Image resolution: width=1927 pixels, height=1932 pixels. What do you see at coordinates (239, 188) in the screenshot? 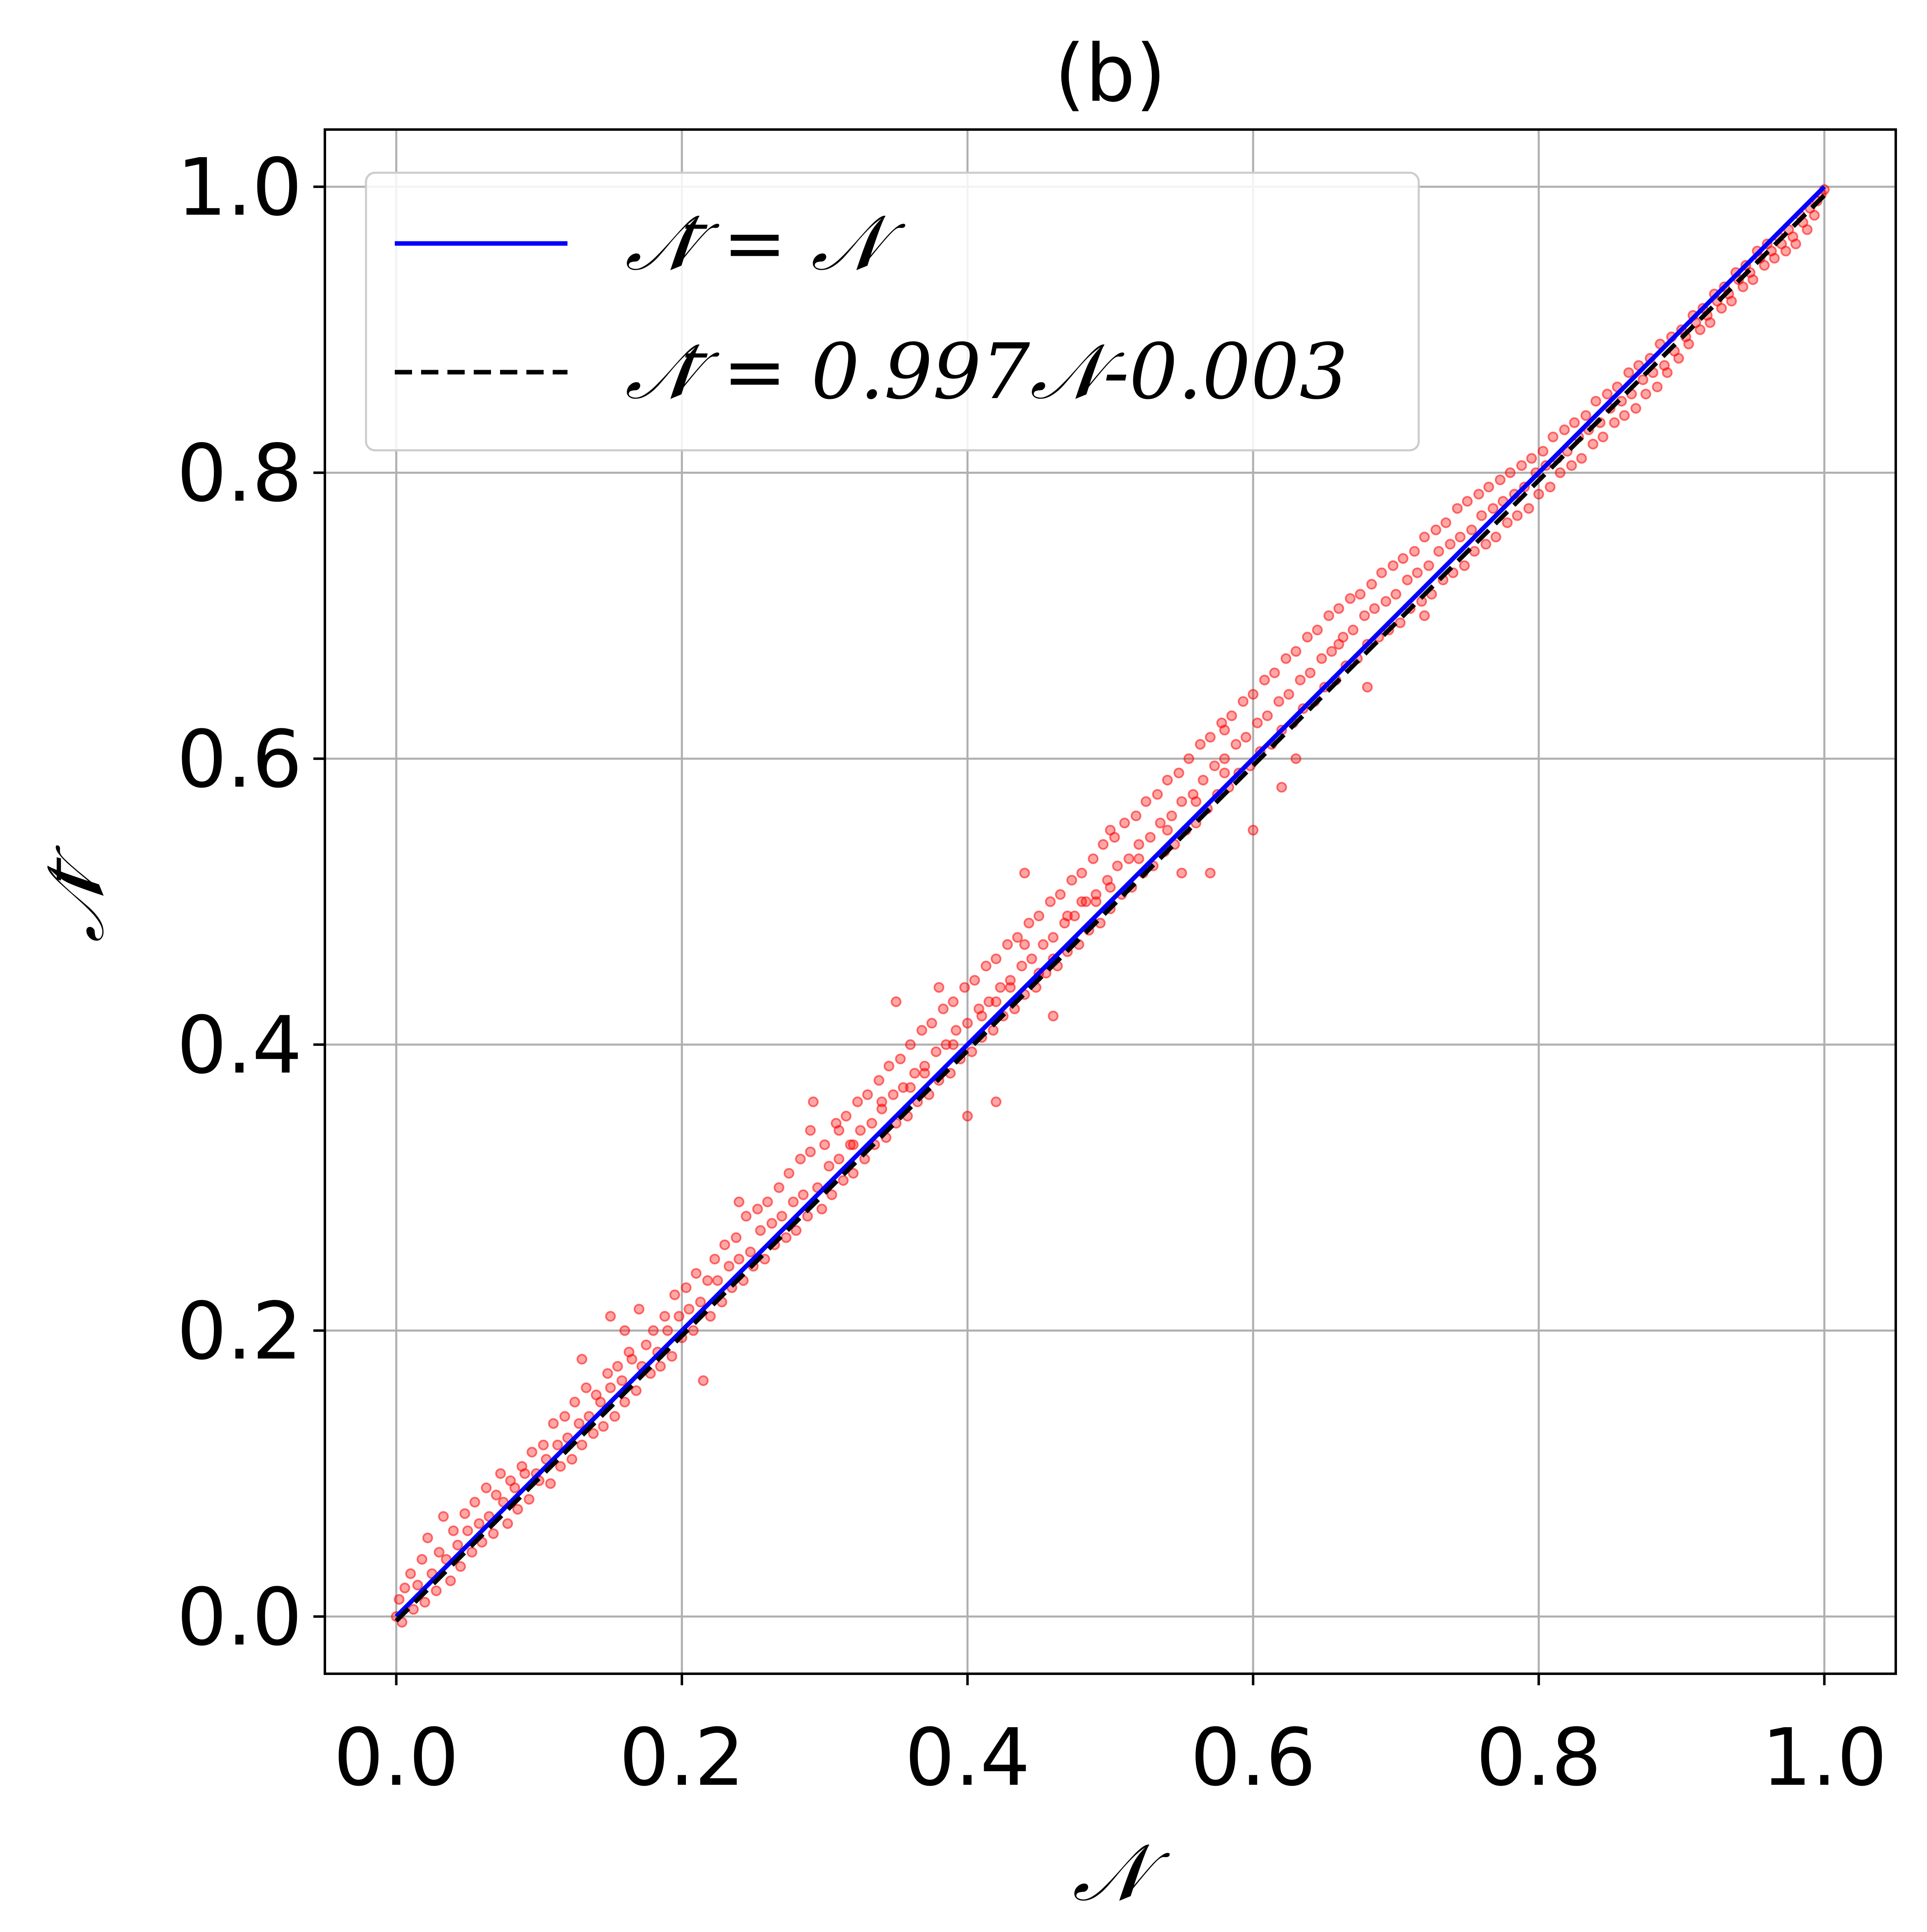
I see `y-tick-label: 1.0` at bounding box center [239, 188].